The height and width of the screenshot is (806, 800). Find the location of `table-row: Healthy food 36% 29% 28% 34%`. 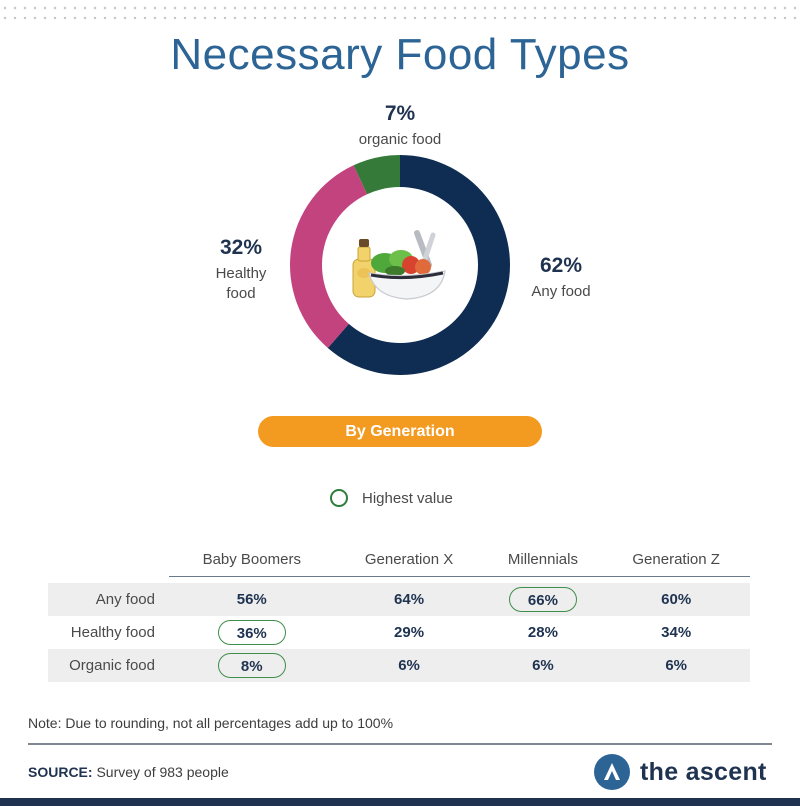

table-row: Healthy food 36% 29% 28% 34% is located at coordinates (399, 632).